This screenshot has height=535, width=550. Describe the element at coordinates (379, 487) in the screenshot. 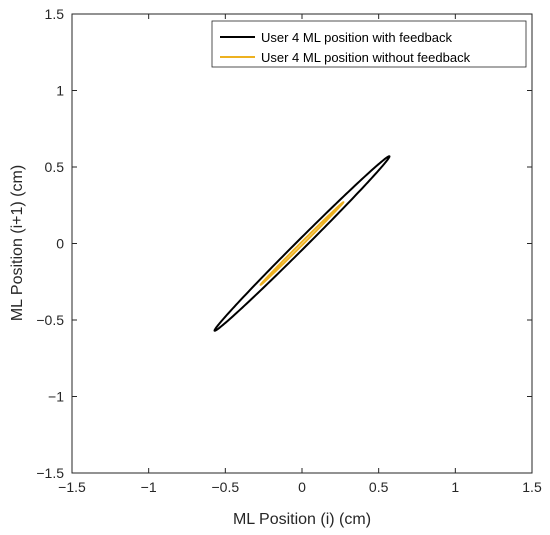

I see `x-tick-label: 0.5` at that location.